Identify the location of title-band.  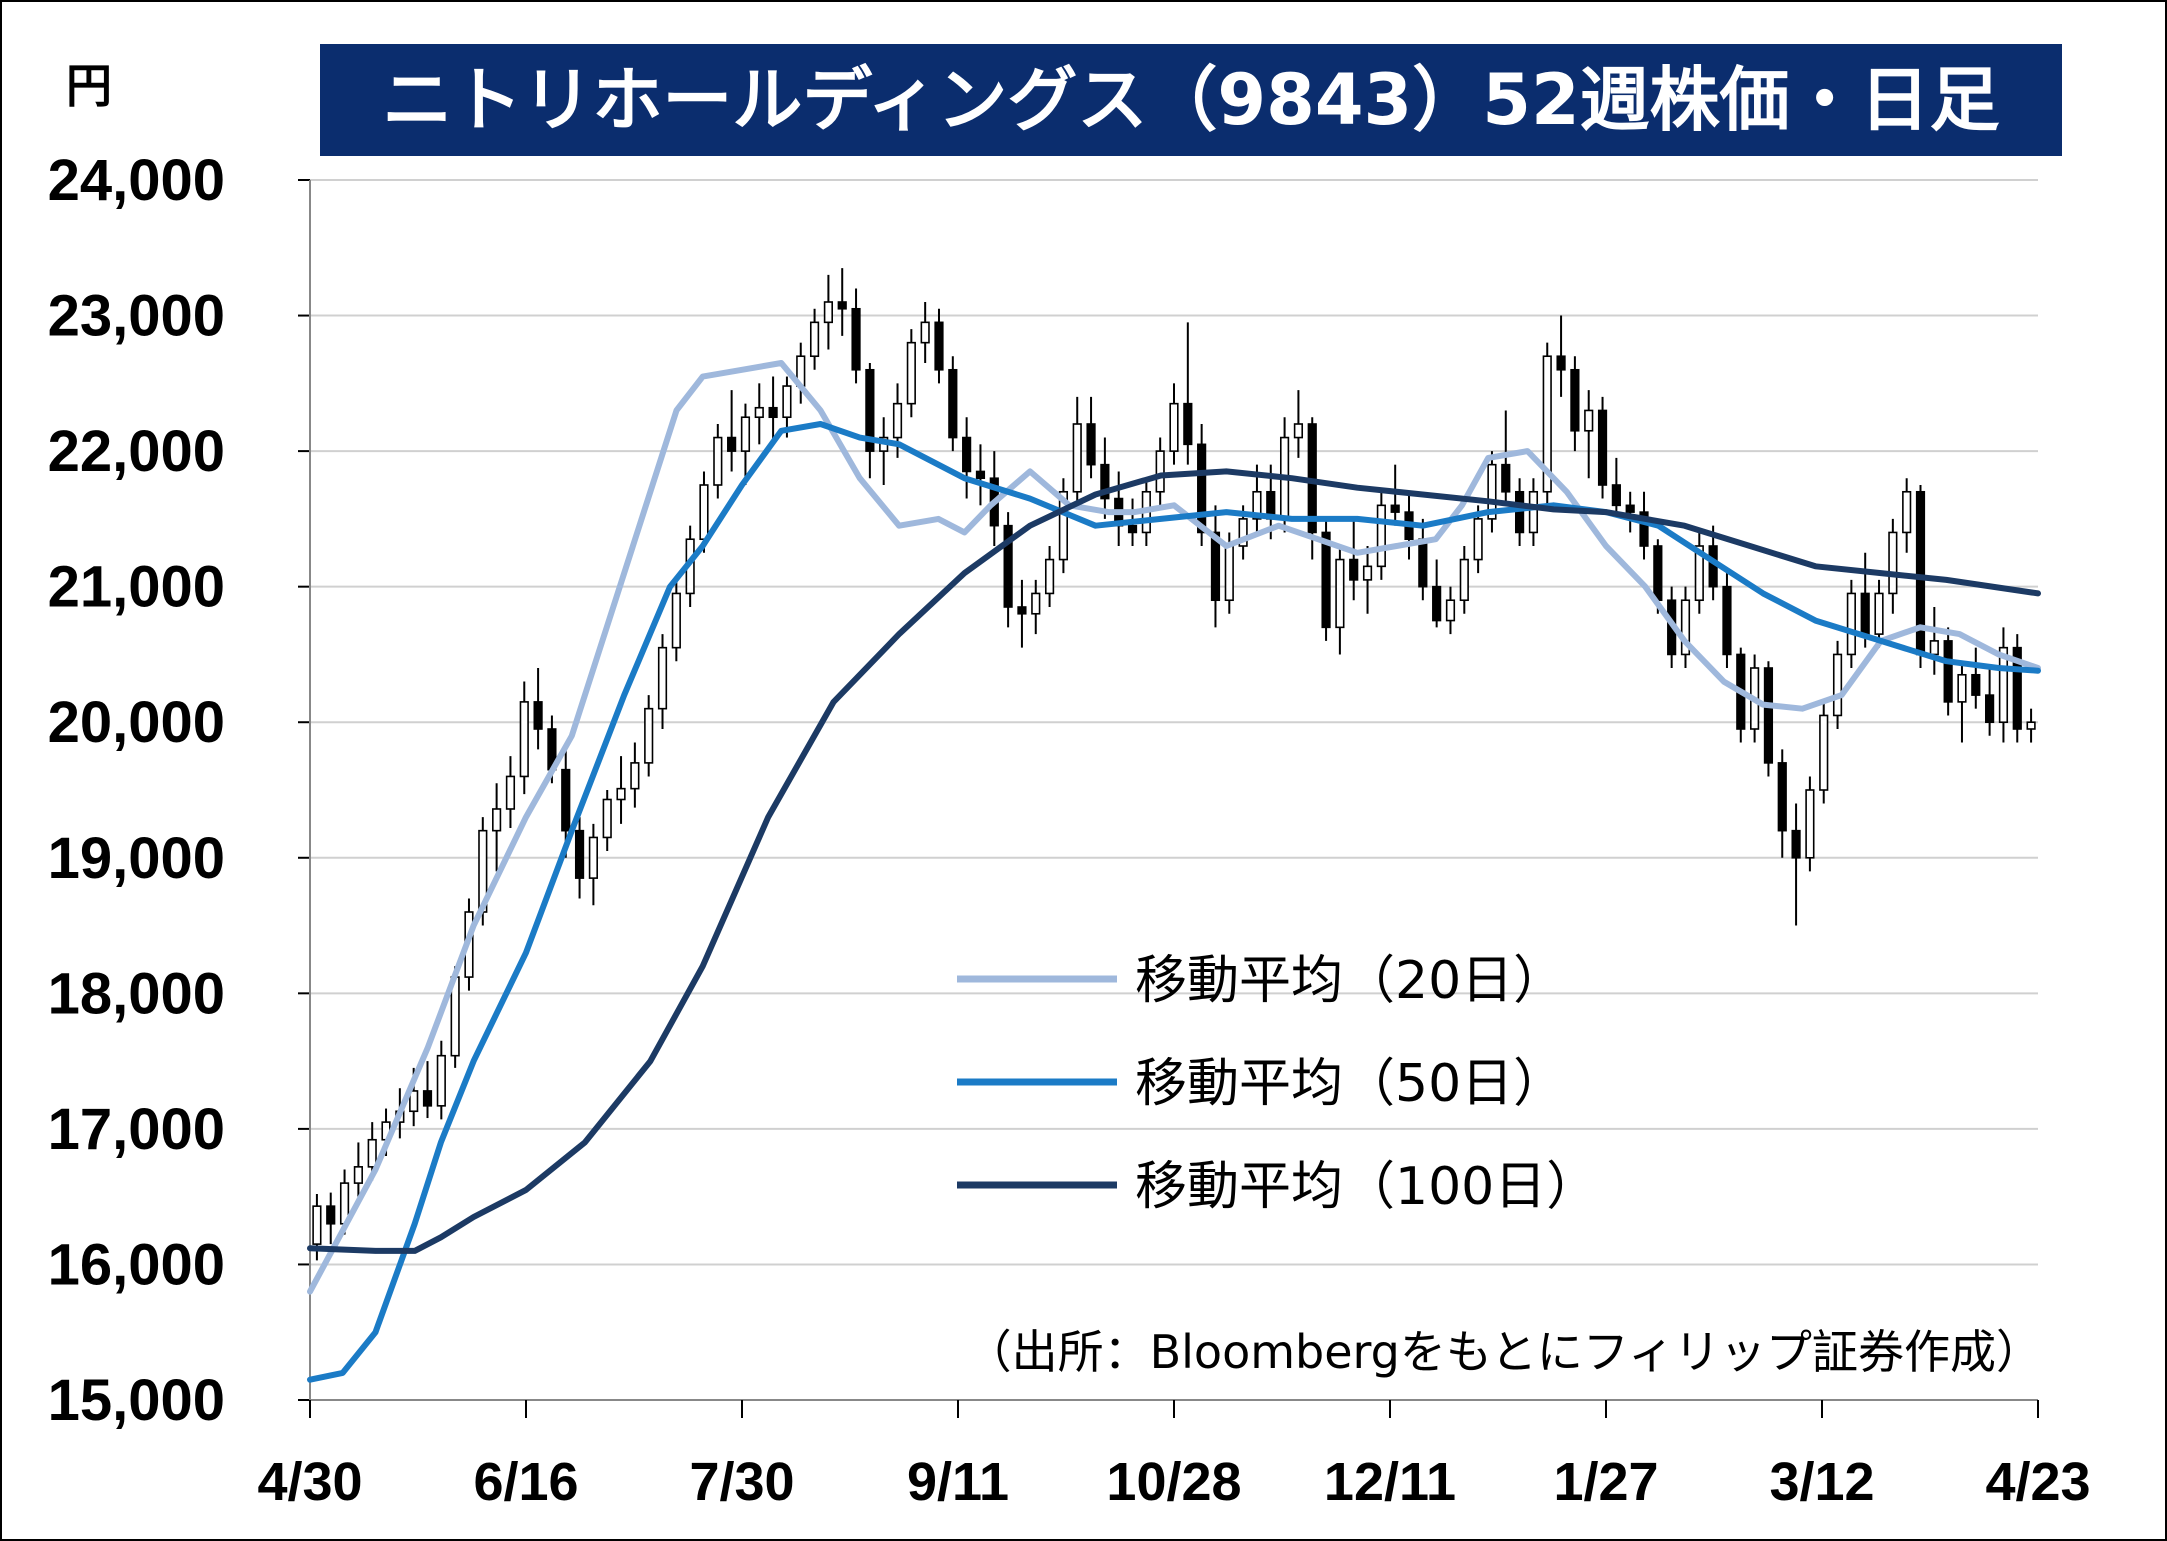
(1191, 100).